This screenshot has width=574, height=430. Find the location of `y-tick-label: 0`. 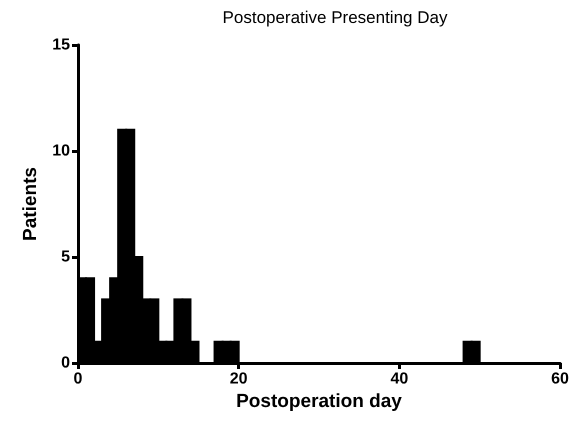

y-tick-label: 0 is located at coordinates (65, 363).